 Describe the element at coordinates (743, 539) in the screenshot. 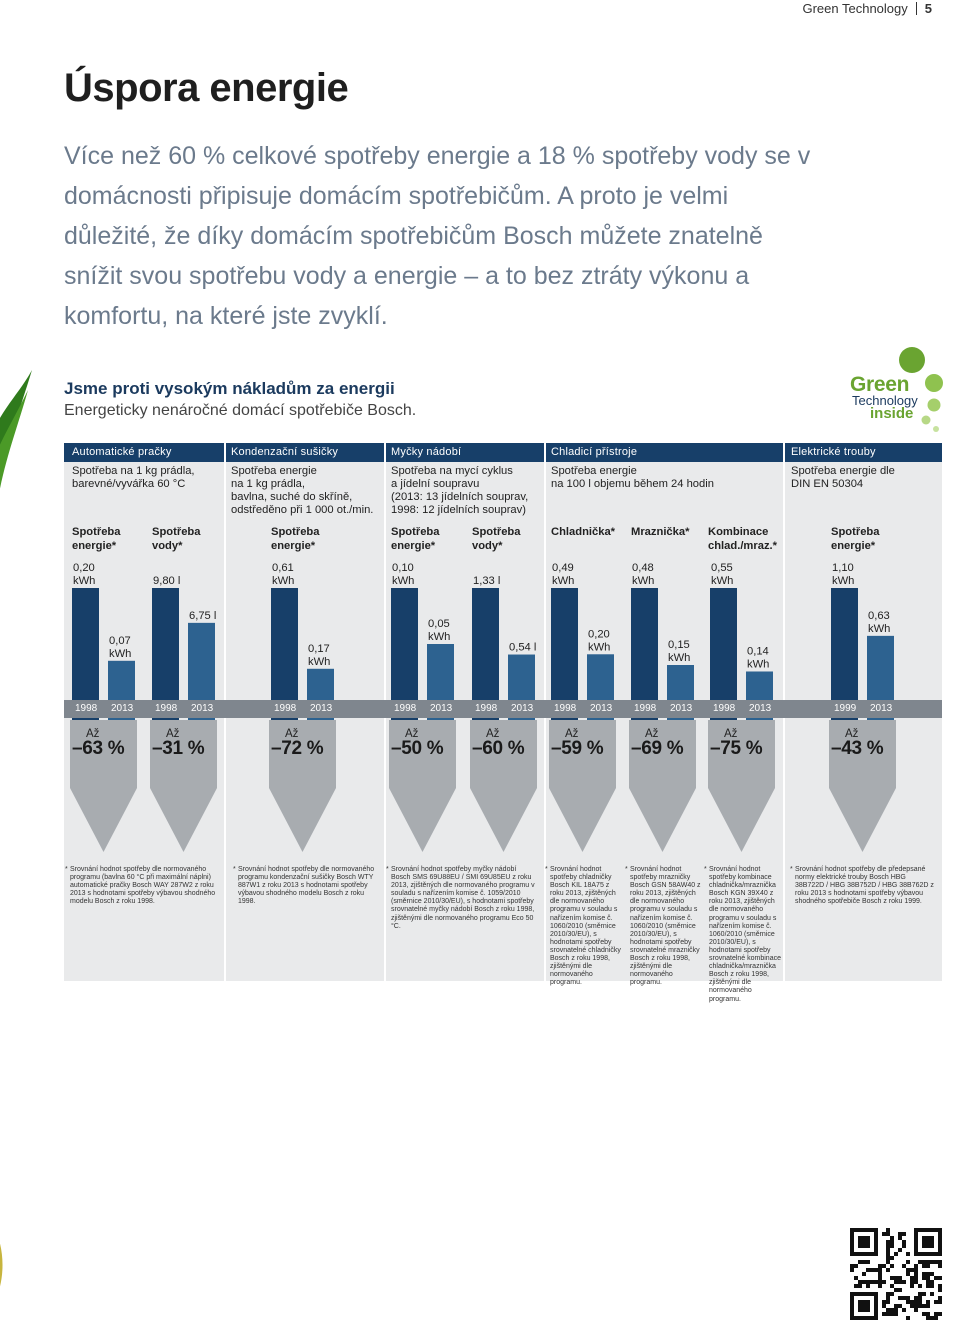

I see `metric-header: Kombinace chlad./mraz.*` at that location.